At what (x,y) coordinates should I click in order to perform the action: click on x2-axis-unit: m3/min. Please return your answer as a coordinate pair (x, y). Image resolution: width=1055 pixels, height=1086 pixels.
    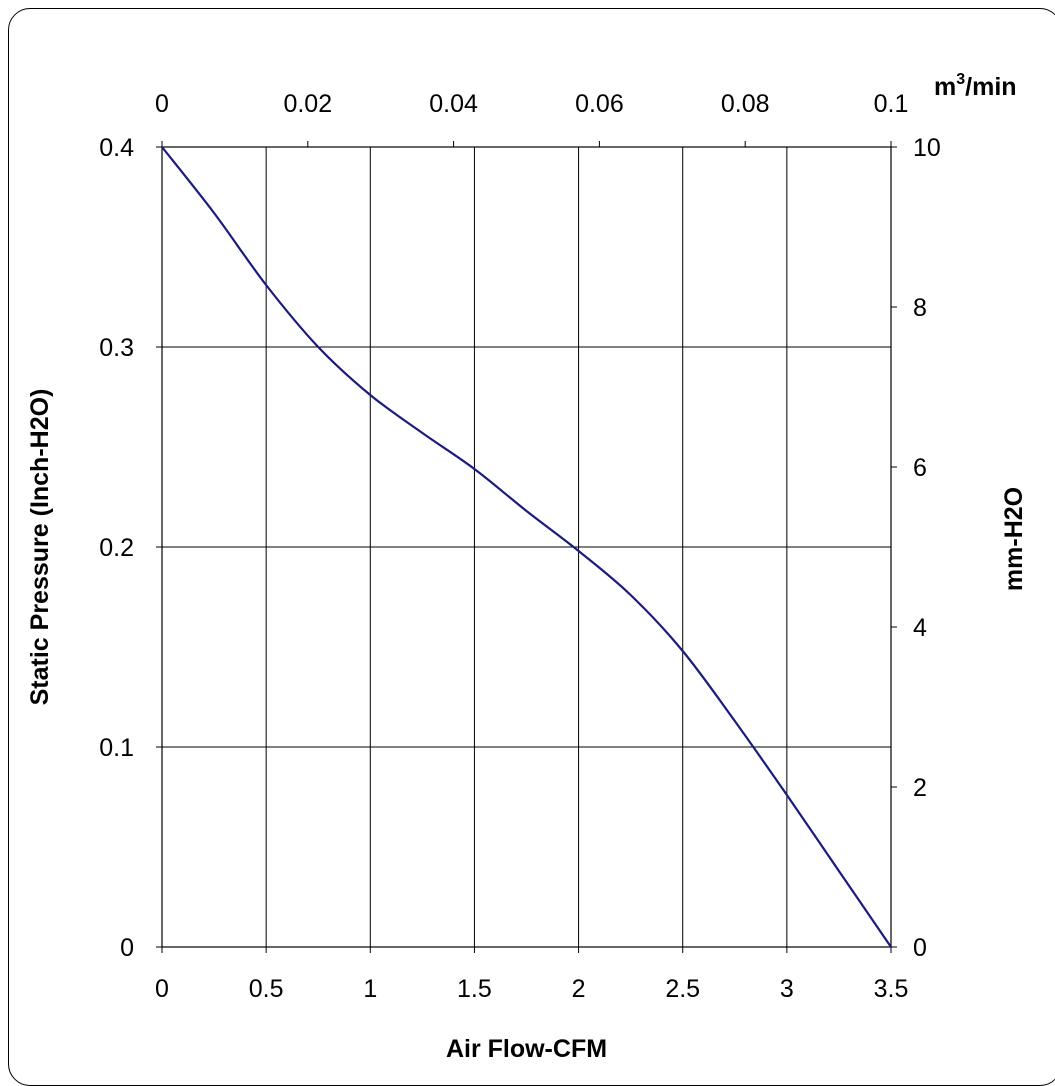
    Looking at the image, I should click on (975, 86).